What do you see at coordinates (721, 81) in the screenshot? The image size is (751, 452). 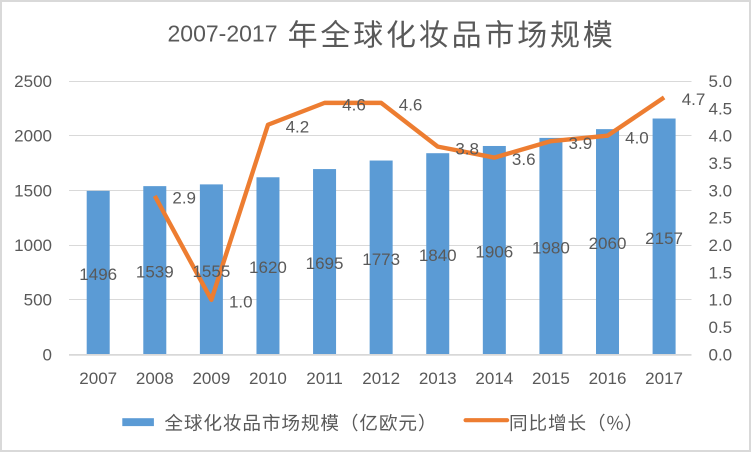 I see `svg-text: 5.0` at bounding box center [721, 81].